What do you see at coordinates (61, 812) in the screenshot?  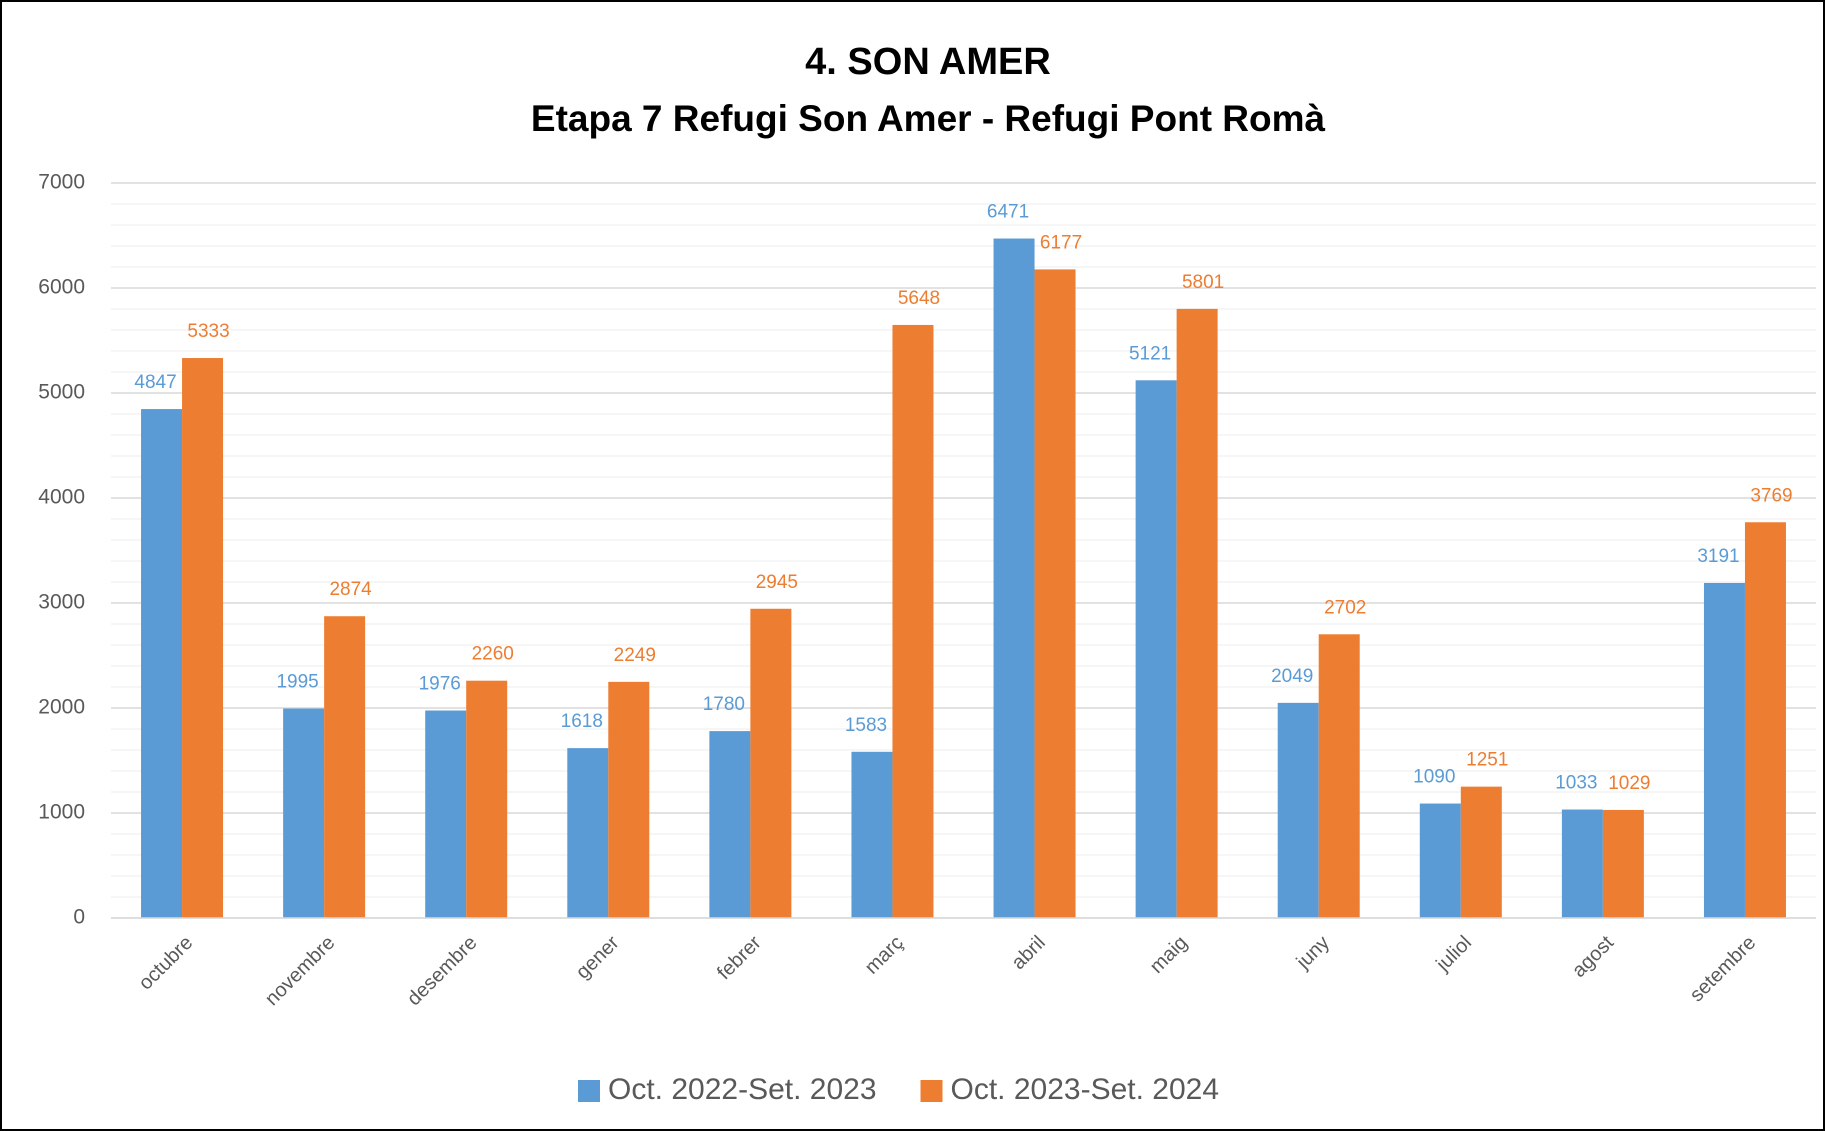 I see `y-tick-label: 1000` at bounding box center [61, 812].